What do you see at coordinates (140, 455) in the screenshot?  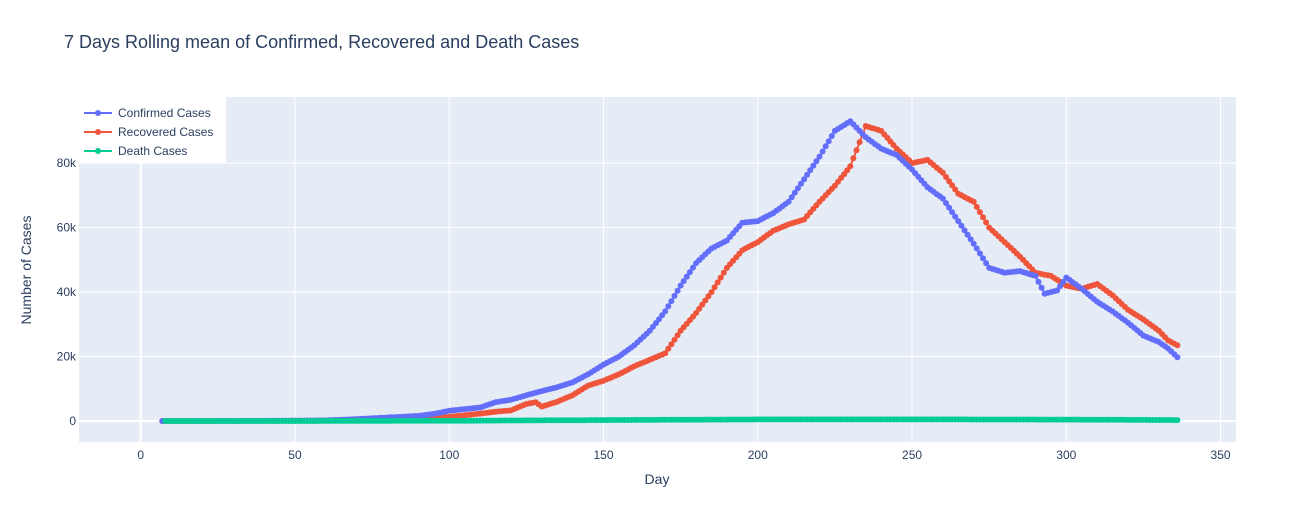 I see `x-tick-label: 0` at bounding box center [140, 455].